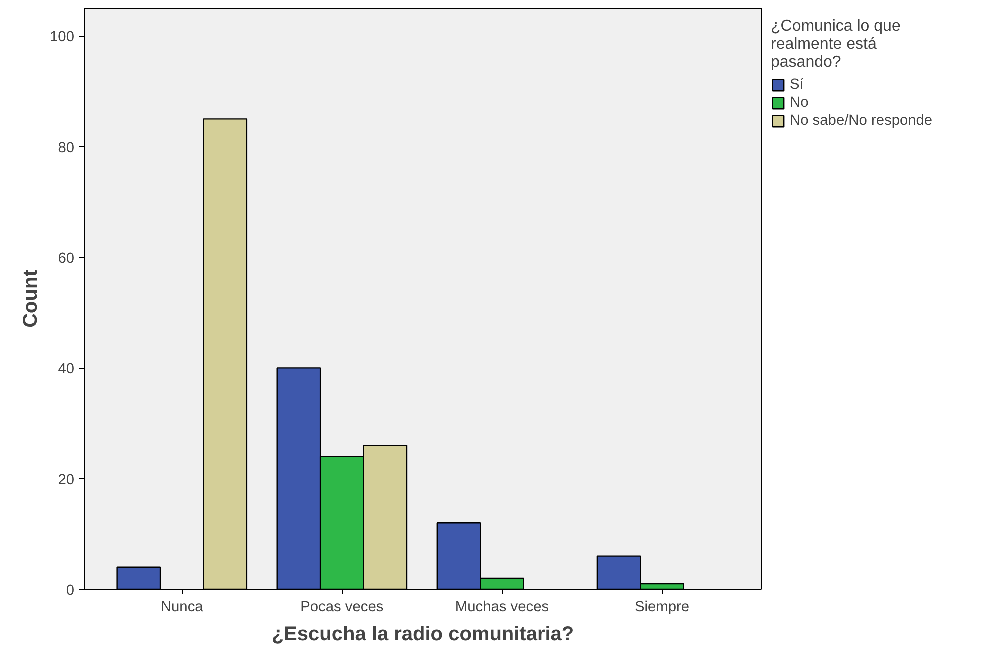 The image size is (986, 666). I want to click on y-tick-label: 0, so click(70, 591).